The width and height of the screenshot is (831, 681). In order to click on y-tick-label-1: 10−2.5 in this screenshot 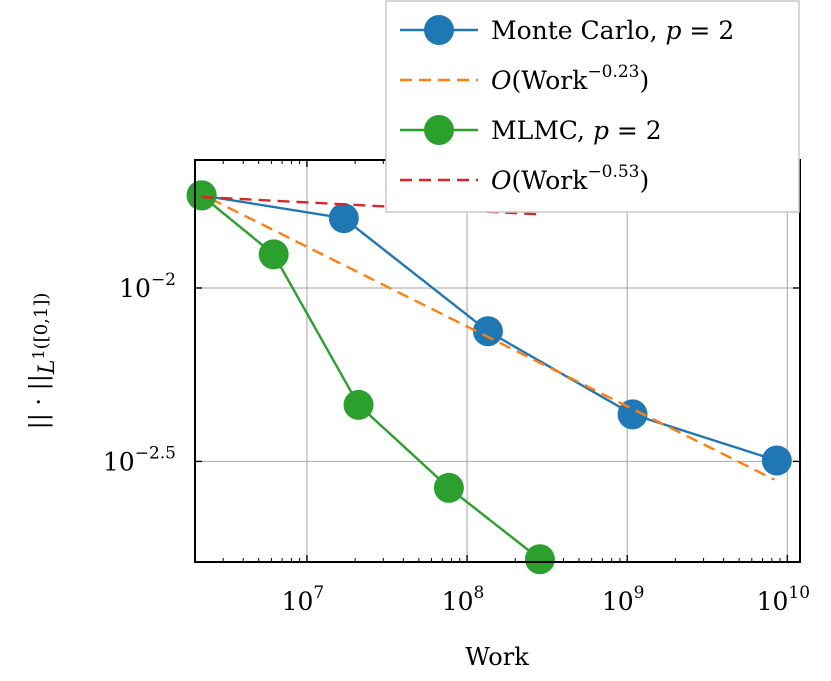, I will do `click(139, 459)`.